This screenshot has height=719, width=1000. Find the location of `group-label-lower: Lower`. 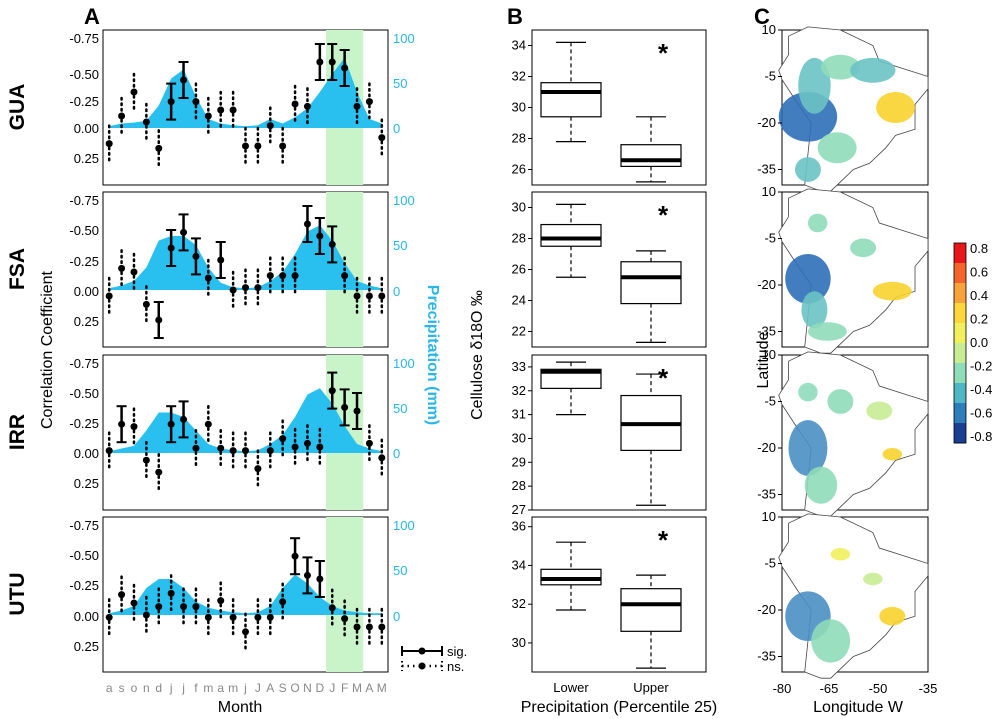

group-label-lower: Lower is located at coordinates (571, 687).